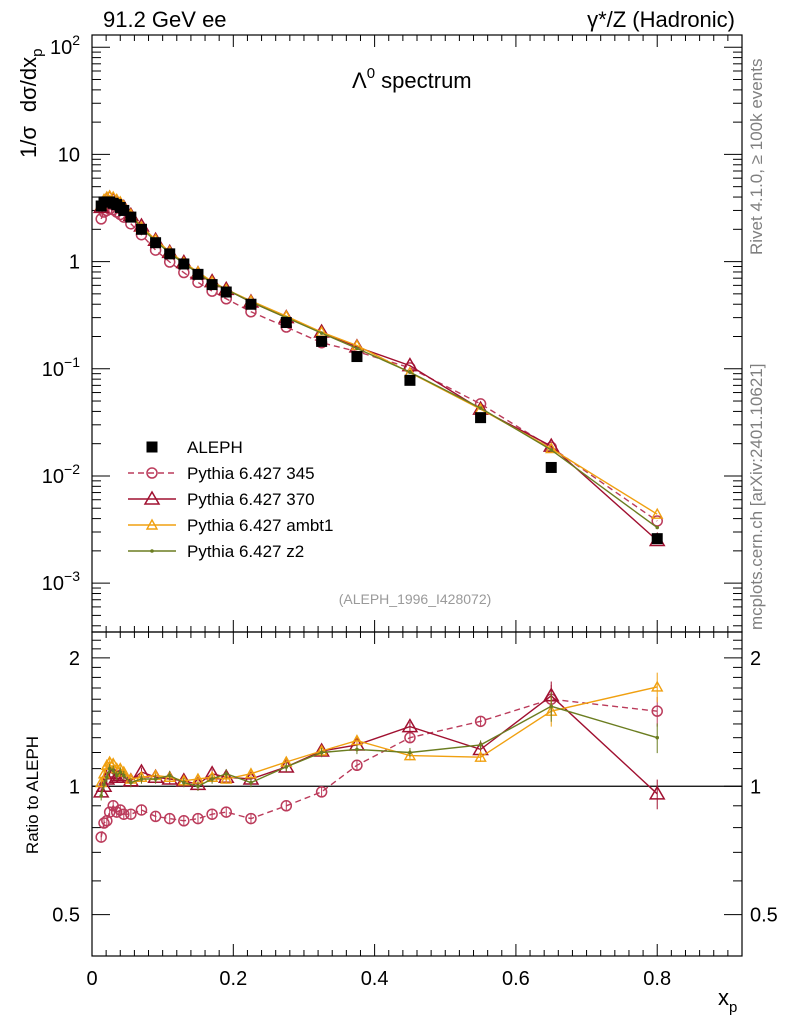  What do you see at coordinates (65, 45) in the screenshot?
I see `y-tick-label: 10²` at bounding box center [65, 45].